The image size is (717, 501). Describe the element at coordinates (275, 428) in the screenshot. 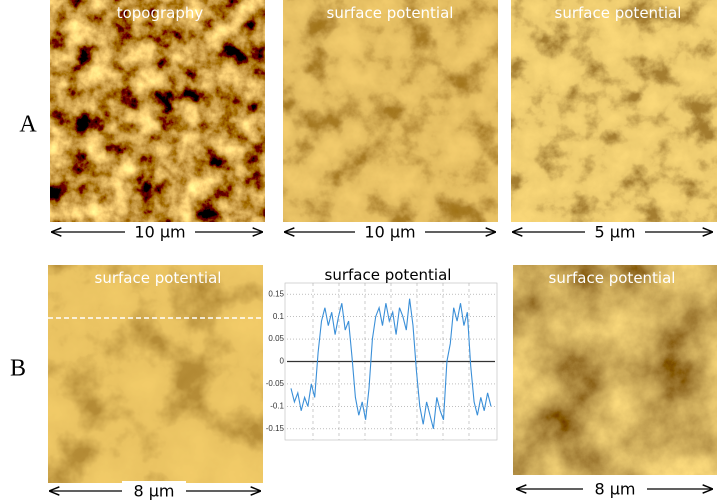

I see `y-tick-label: -0.15` at that location.